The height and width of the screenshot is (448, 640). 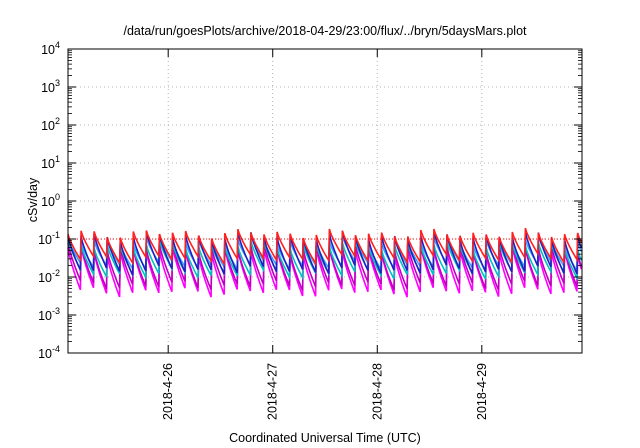 What do you see at coordinates (482, 391) in the screenshot?
I see `x-tick-label: 2018-4-29` at bounding box center [482, 391].